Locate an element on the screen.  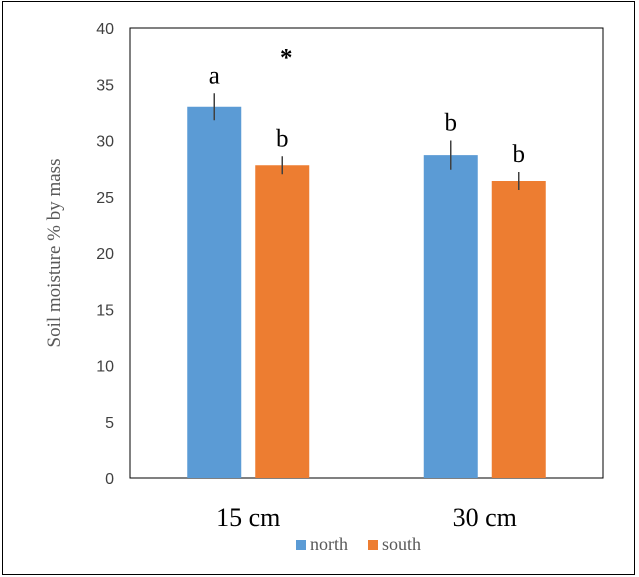
legend-label-north: north is located at coordinates (329, 544).